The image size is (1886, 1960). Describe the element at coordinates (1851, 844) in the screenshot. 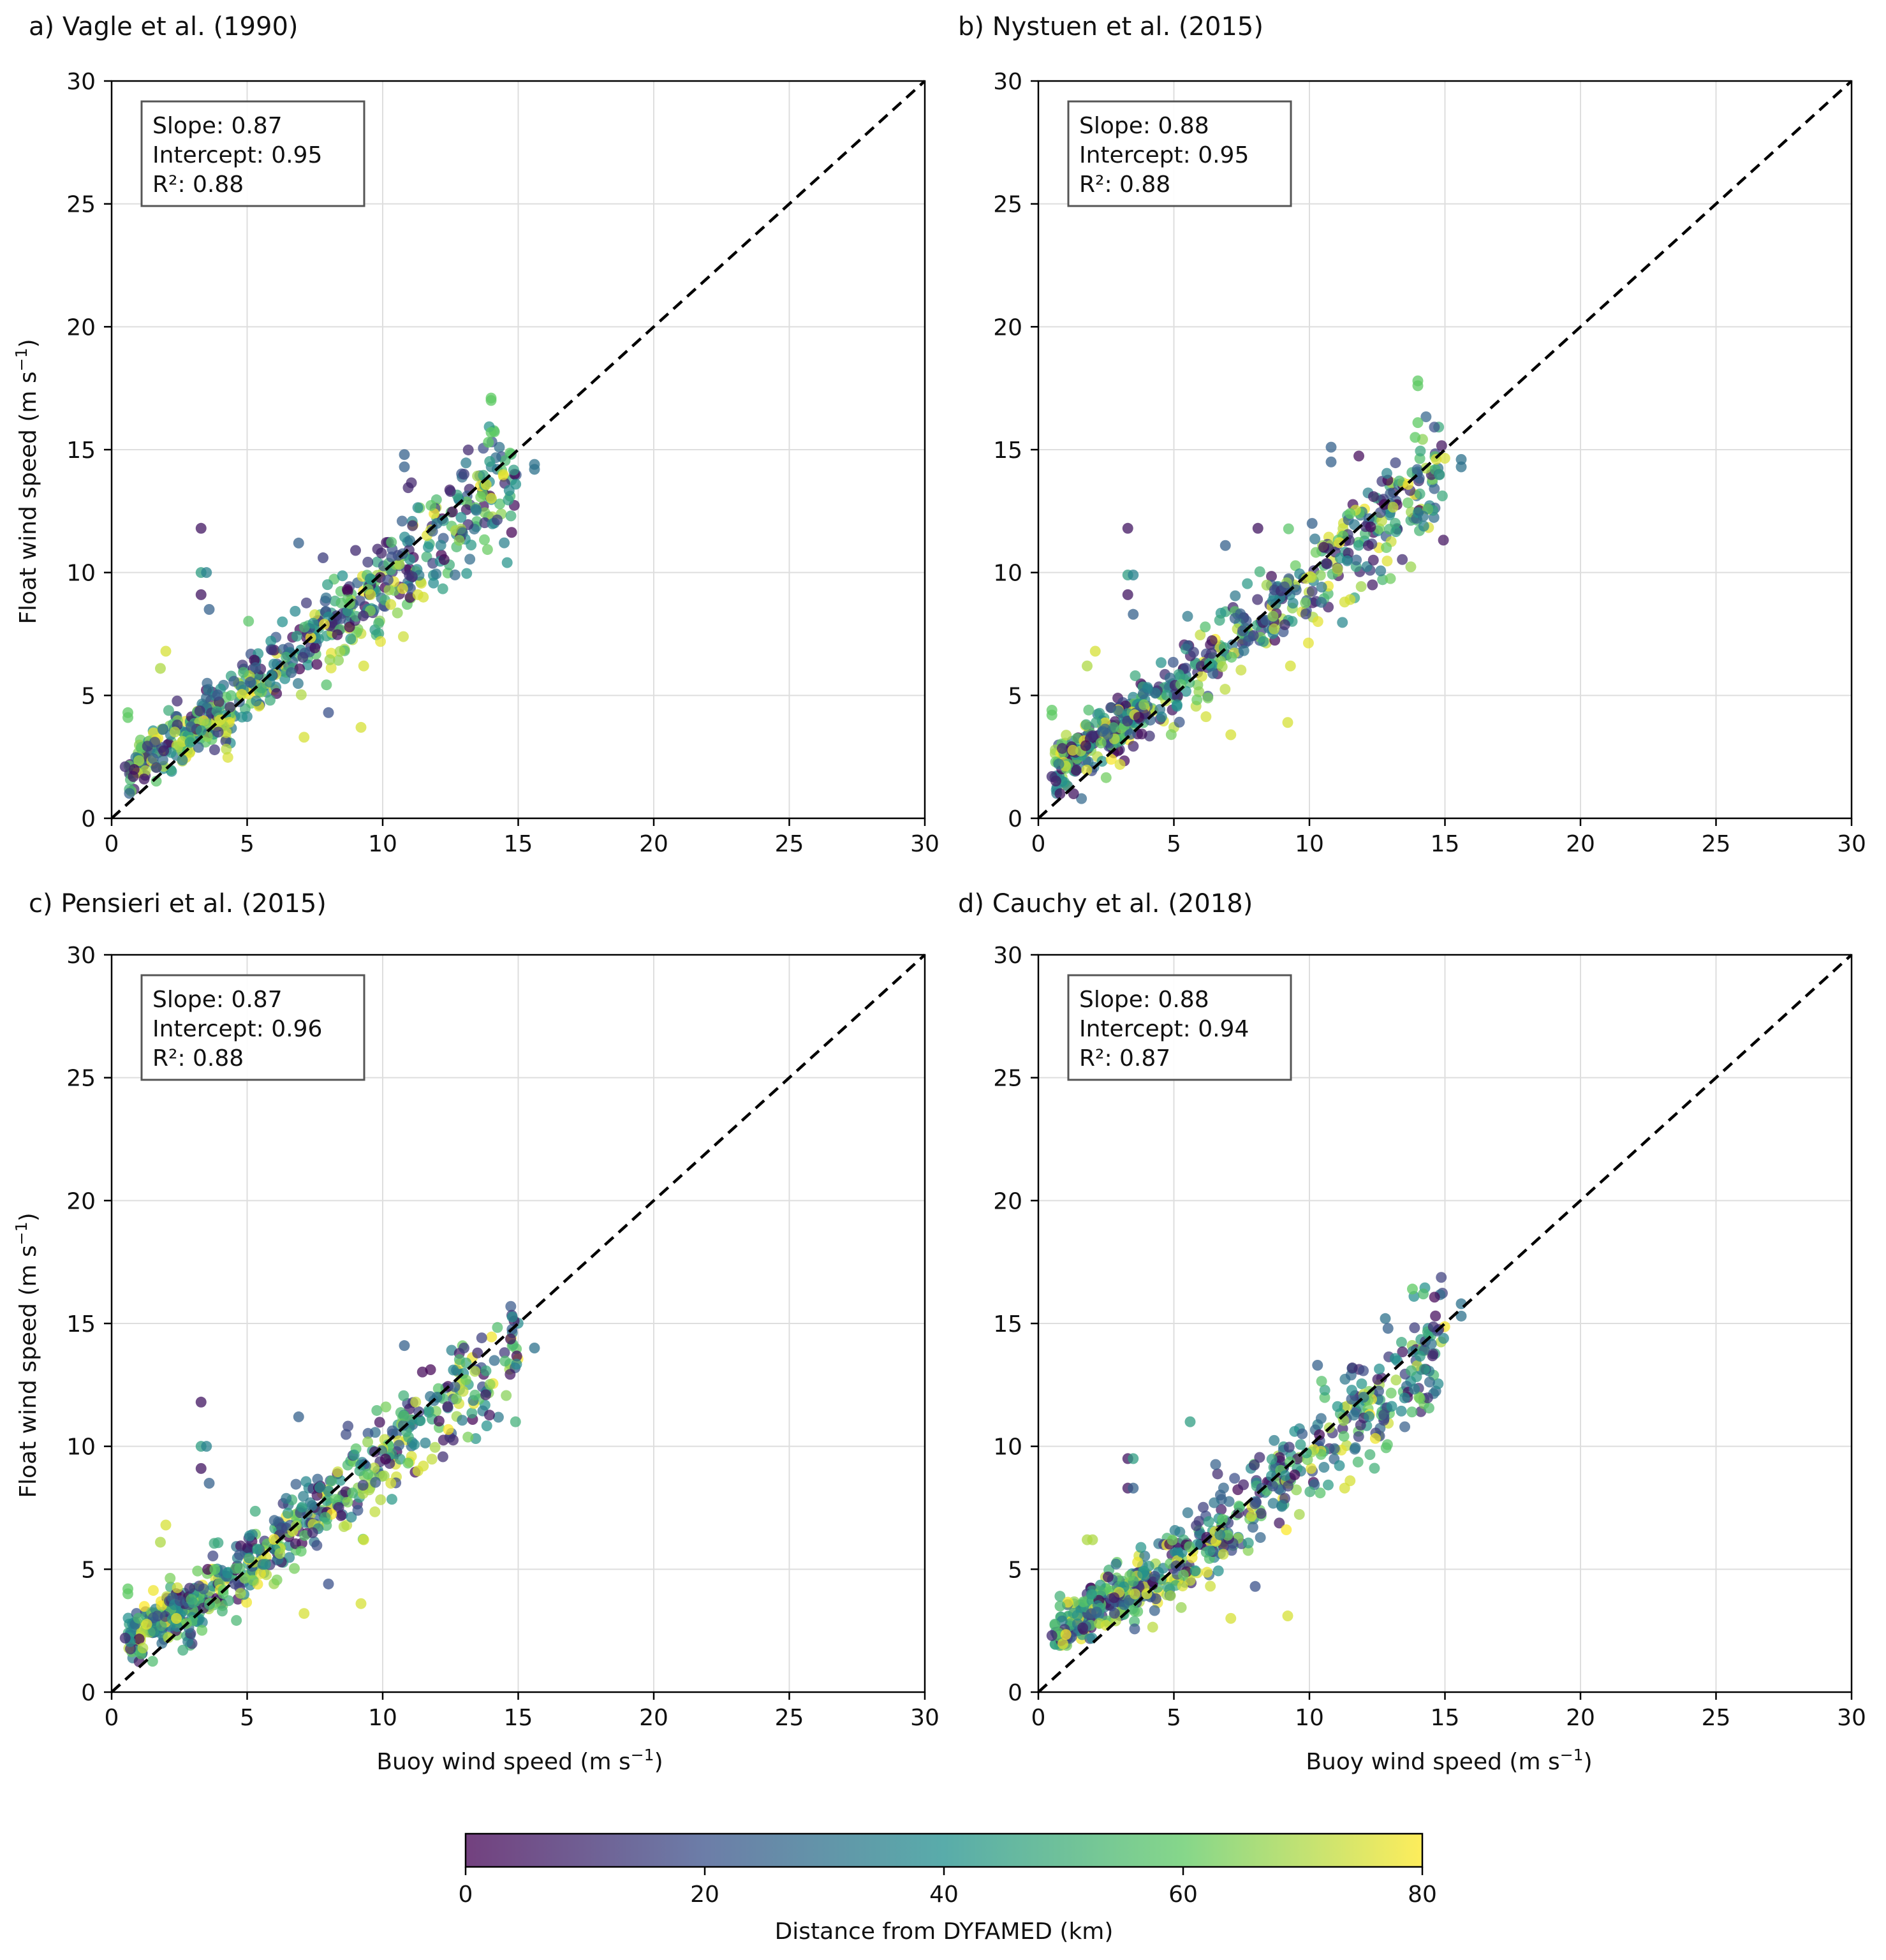

I see `x-tick-label: 30` at that location.